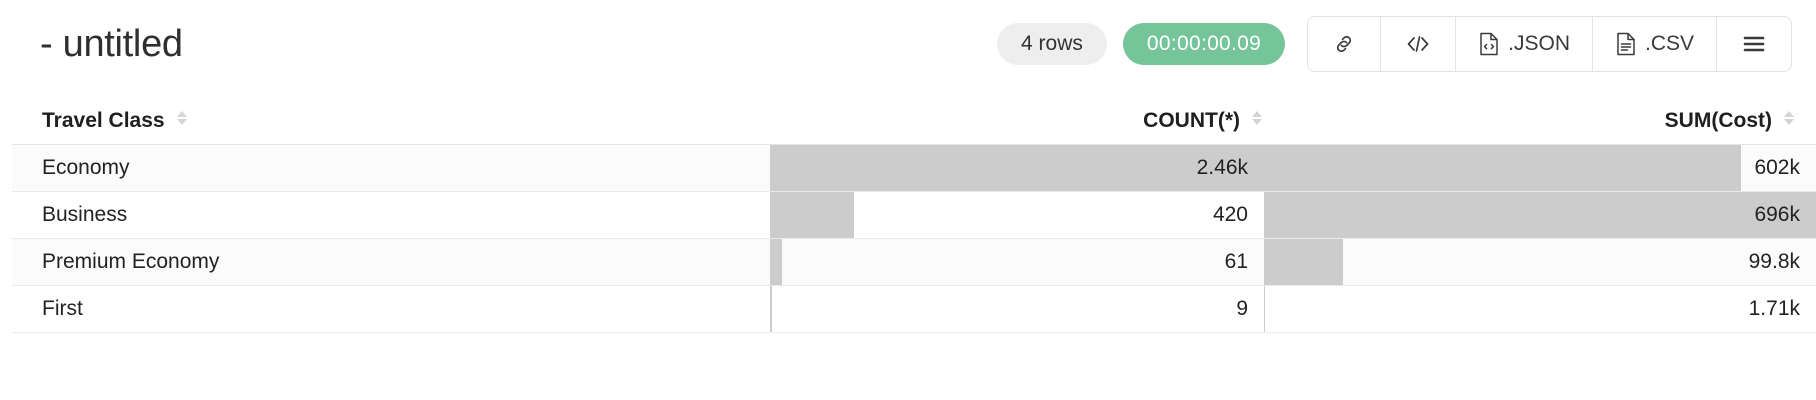 The image size is (1816, 400). I want to click on cell-count: 2.46k, so click(1017, 168).